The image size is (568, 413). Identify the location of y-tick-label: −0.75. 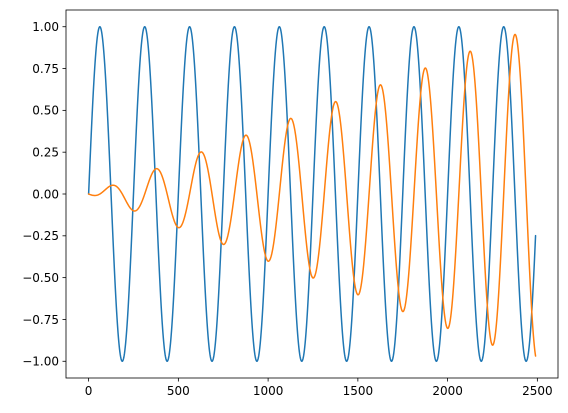
(40, 320).